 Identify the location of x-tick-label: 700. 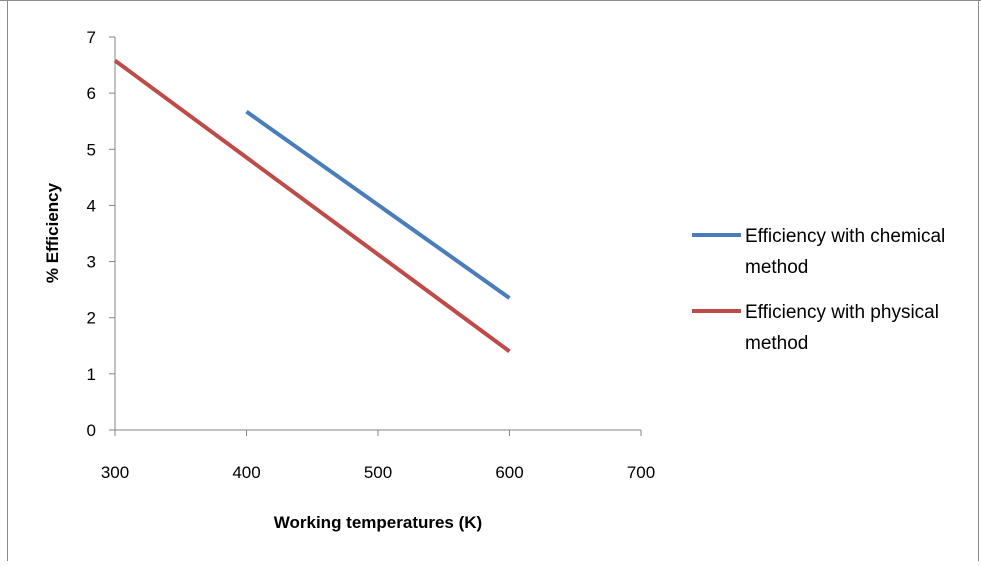
(641, 472).